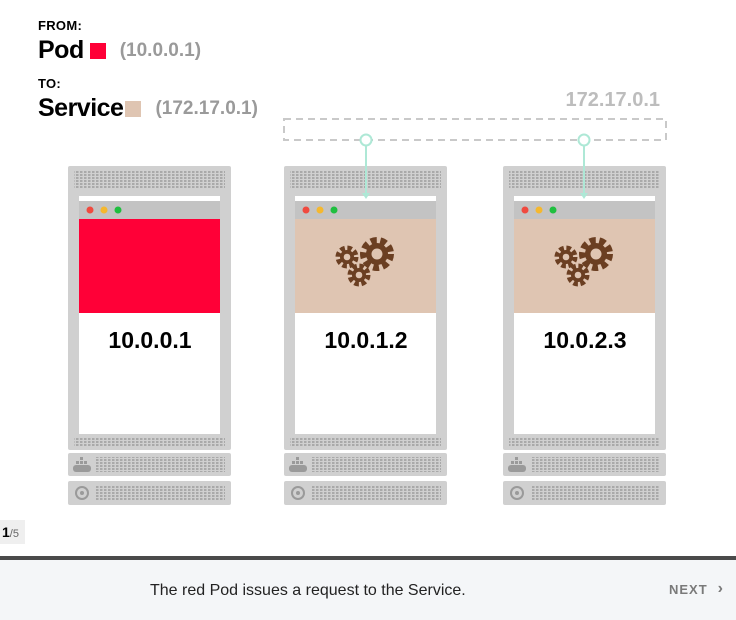 Image resolution: width=736 pixels, height=620 pixels. Describe the element at coordinates (61, 50) in the screenshot. I see `from-pod-name: Pod` at that location.